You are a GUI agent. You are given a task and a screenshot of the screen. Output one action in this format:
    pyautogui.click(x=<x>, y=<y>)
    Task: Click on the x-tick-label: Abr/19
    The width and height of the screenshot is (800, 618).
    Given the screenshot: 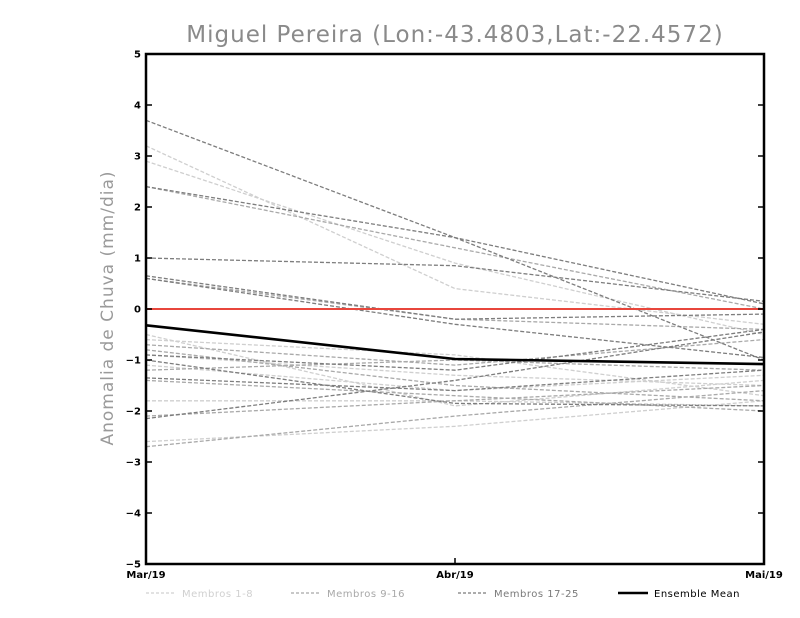 What is the action you would take?
    pyautogui.click(x=454, y=575)
    